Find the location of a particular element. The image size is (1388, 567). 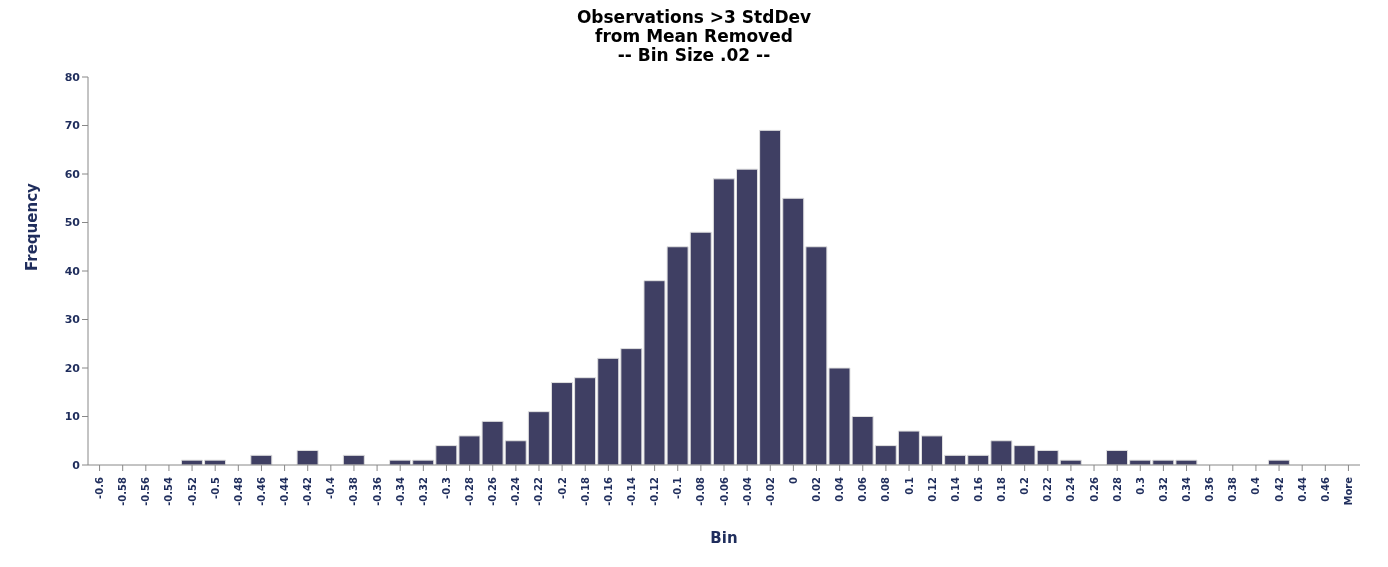

y-tick-label: 30 is located at coordinates (72, 320).